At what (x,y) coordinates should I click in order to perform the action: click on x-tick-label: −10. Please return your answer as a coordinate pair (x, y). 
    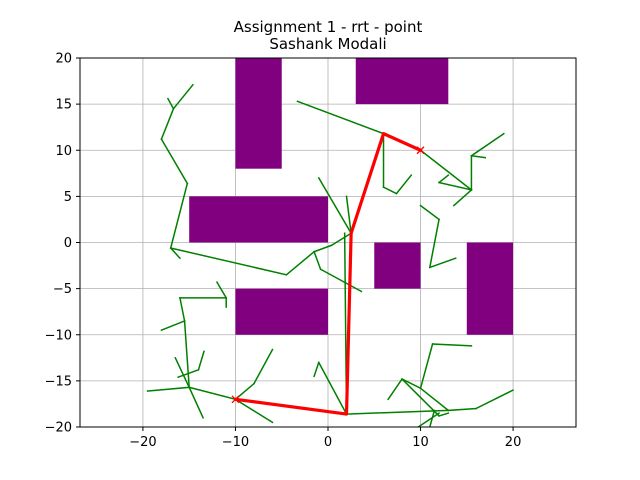
    Looking at the image, I should click on (235, 442).